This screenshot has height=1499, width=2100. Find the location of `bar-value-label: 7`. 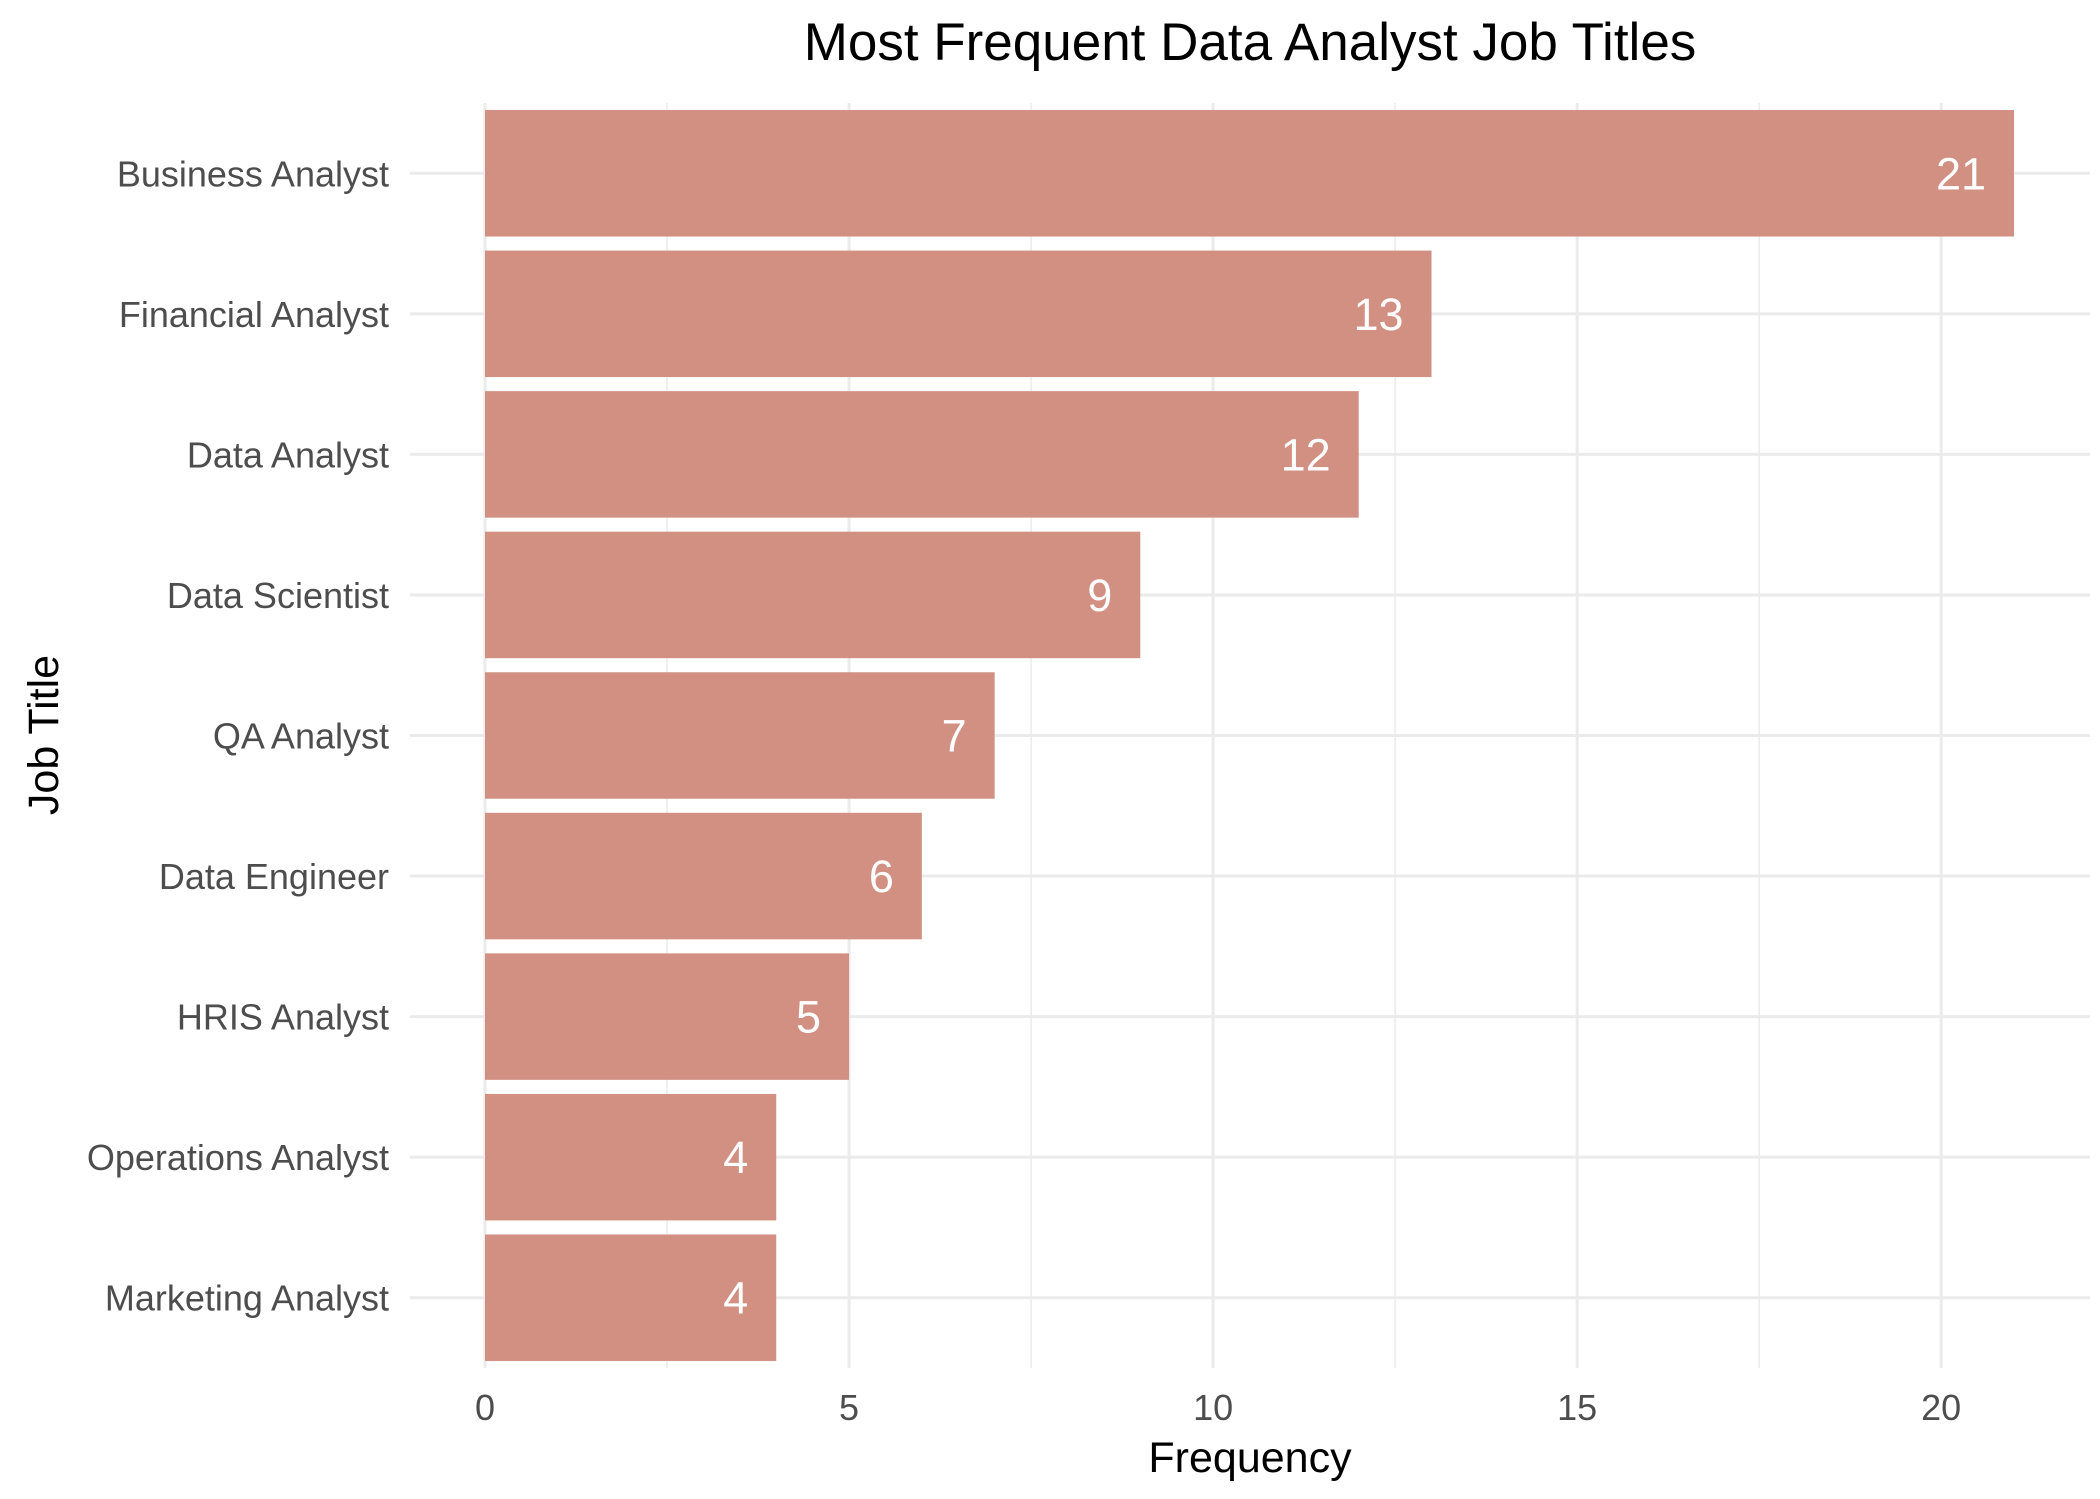

bar-value-label: 7 is located at coordinates (954, 736).